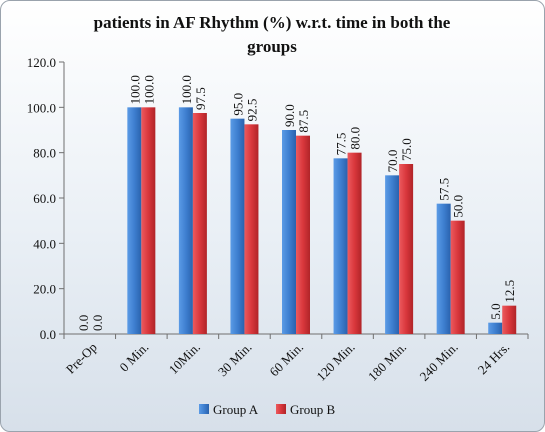  I want to click on x-tick-label: 24 Hrs., so click(494, 359).